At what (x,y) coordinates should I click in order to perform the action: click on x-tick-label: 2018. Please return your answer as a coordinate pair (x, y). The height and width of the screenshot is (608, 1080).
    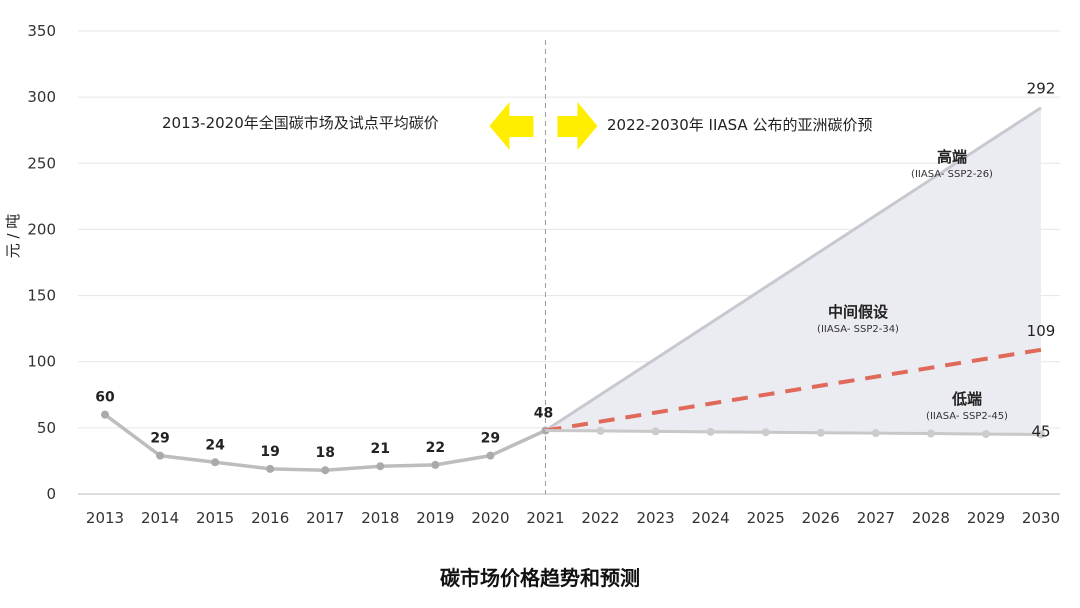
    Looking at the image, I should click on (380, 518).